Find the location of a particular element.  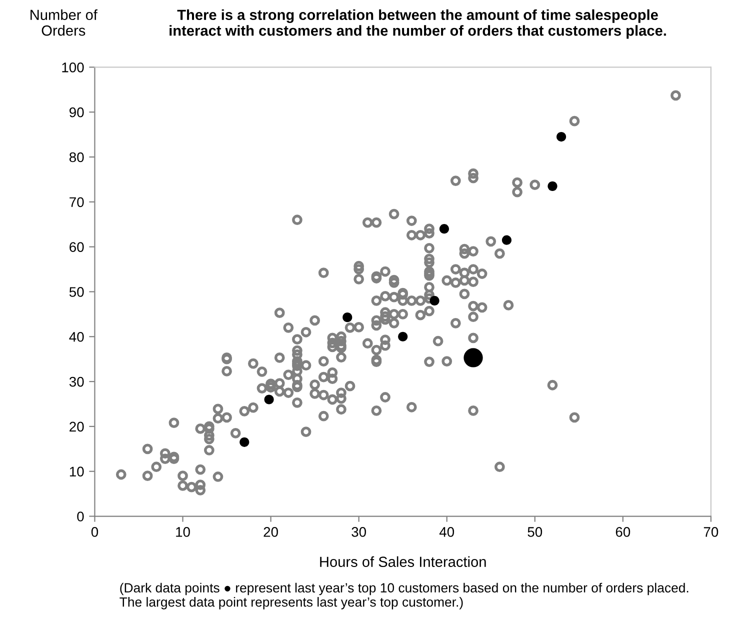

text: (Dark data points ● represent last year’s top 10 customers based on the number of orders placed. The largest data point represents last year’s top customer.) is located at coordinates (404, 596).